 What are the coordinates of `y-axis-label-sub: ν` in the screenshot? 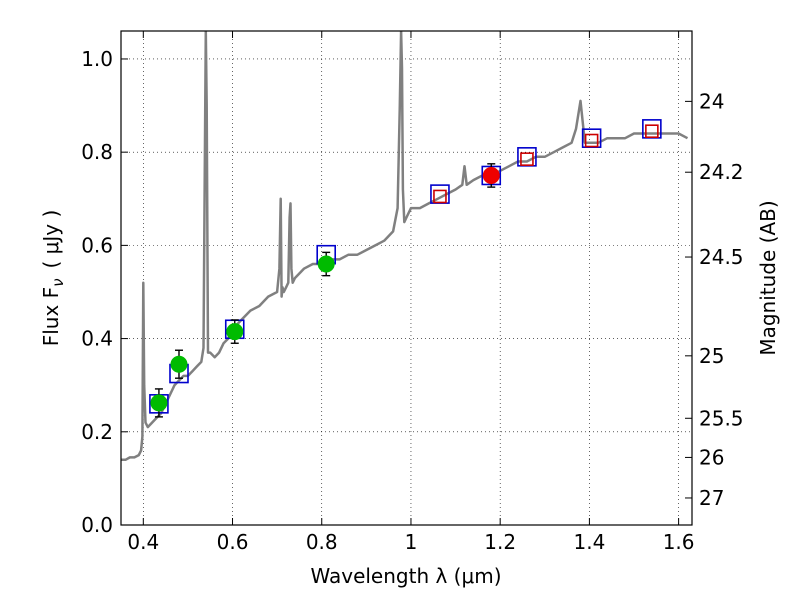 It's located at (58, 282).